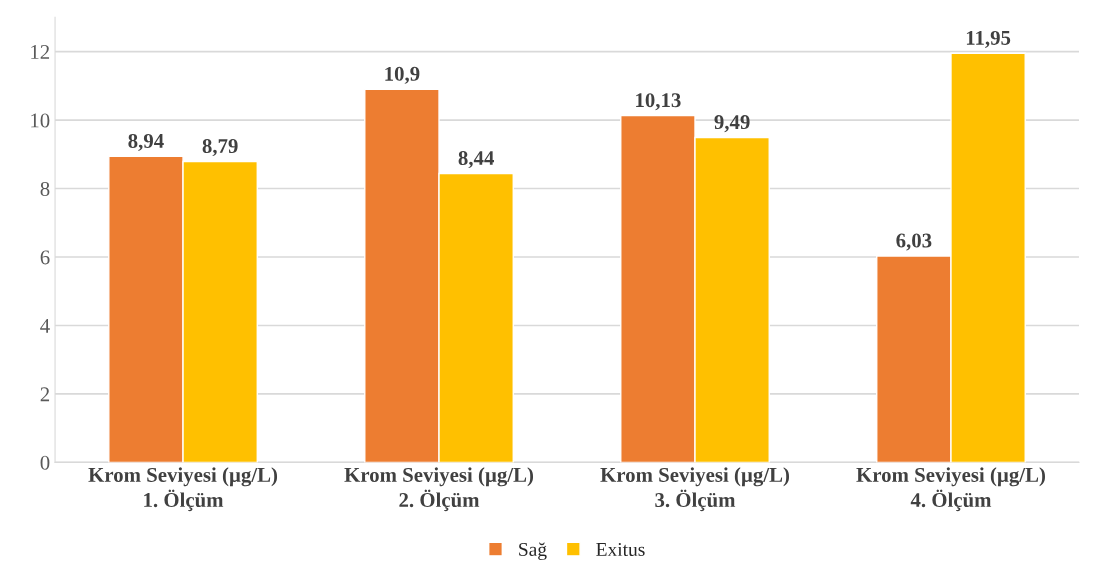 The height and width of the screenshot is (578, 1101). What do you see at coordinates (658, 102) in the screenshot?
I see `data-label: 10,13` at bounding box center [658, 102].